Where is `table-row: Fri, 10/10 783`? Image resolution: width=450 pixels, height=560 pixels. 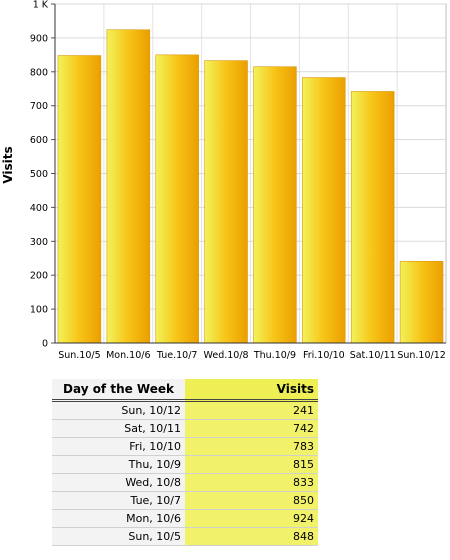 table-row: Fri, 10/10 783 is located at coordinates (185, 446).